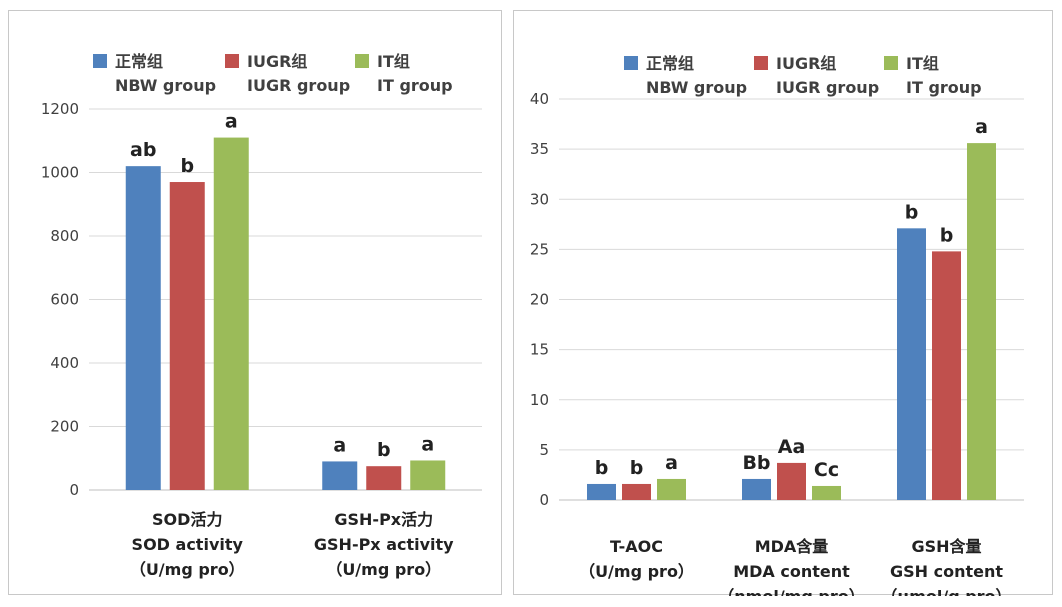  Describe the element at coordinates (544, 450) in the screenshot. I see `y-tick-label: 5` at that location.